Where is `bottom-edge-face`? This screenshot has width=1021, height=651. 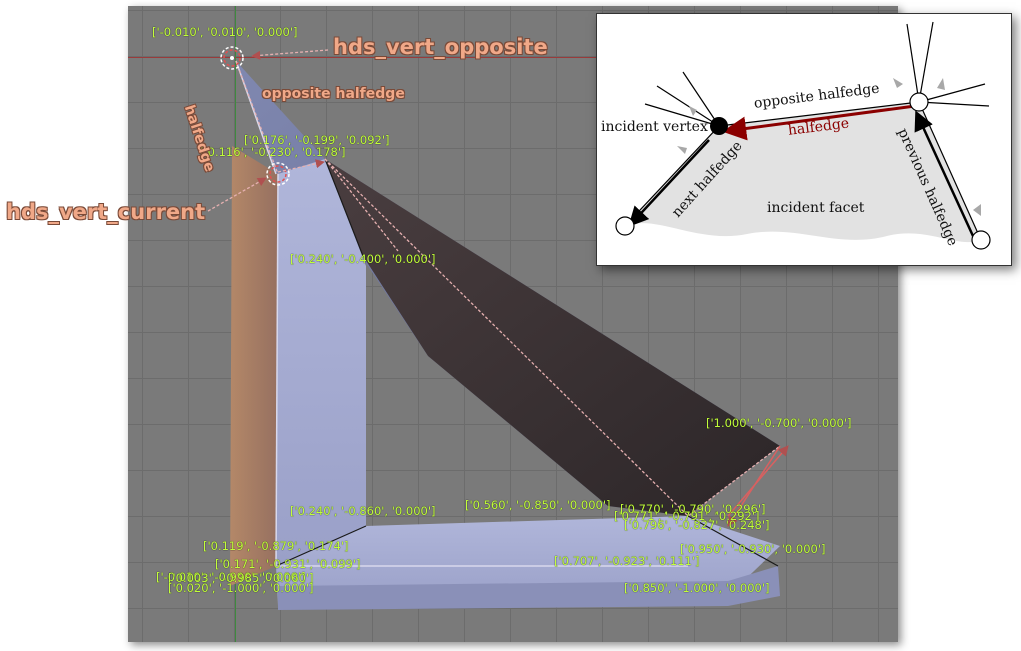
bottom-edge-face is located at coordinates (529, 588).